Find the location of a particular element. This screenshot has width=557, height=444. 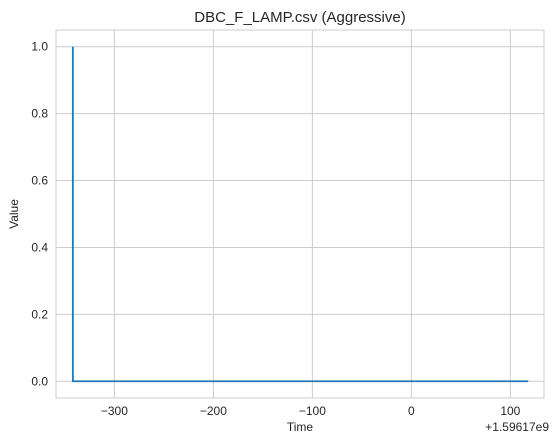

y-tick-label: 0.6 is located at coordinates (39, 181).